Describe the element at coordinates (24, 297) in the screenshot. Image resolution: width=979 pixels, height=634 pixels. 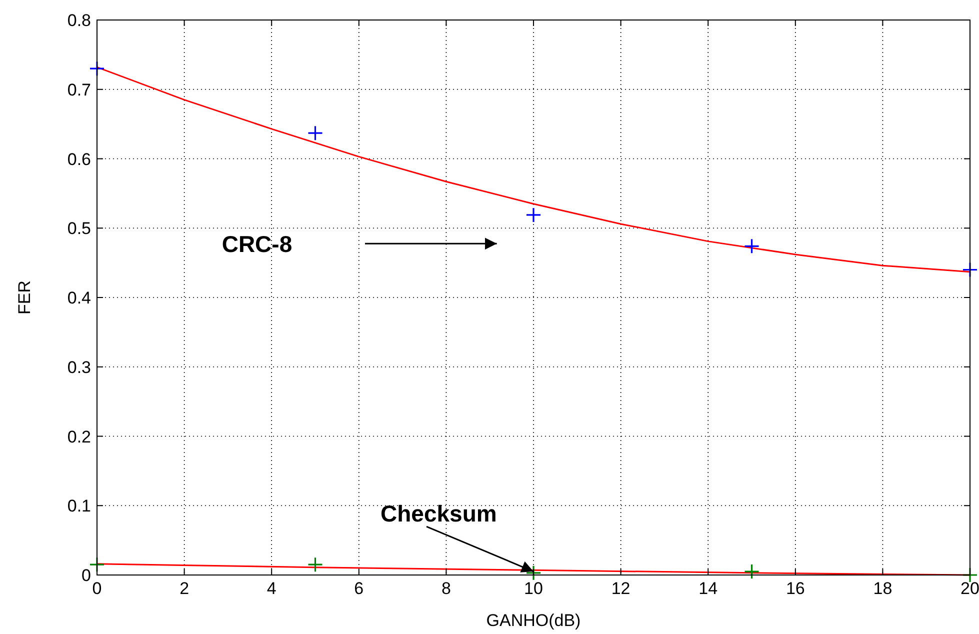
I see `y-axis-title: FER` at that location.